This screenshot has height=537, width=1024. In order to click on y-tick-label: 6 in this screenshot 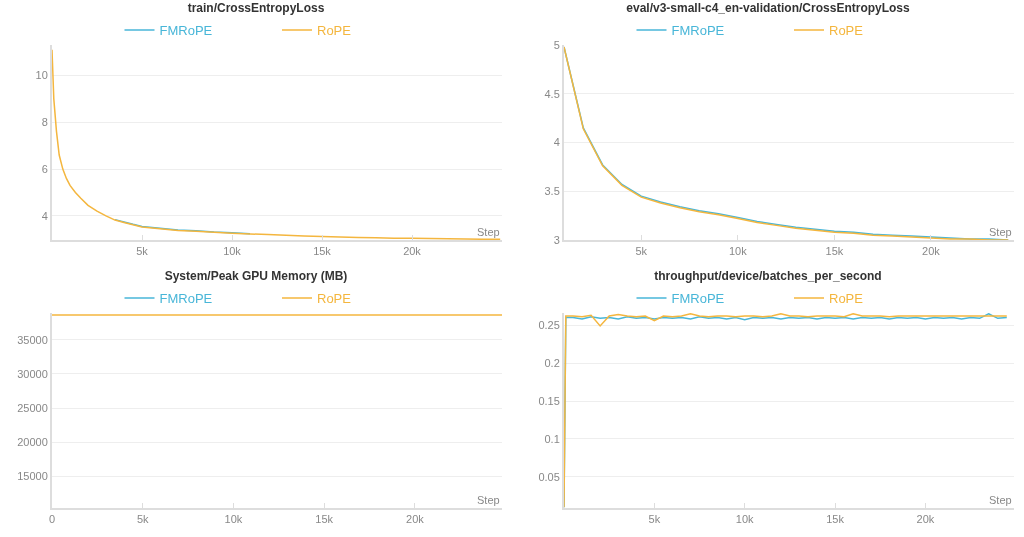, I will do `click(44, 168)`.